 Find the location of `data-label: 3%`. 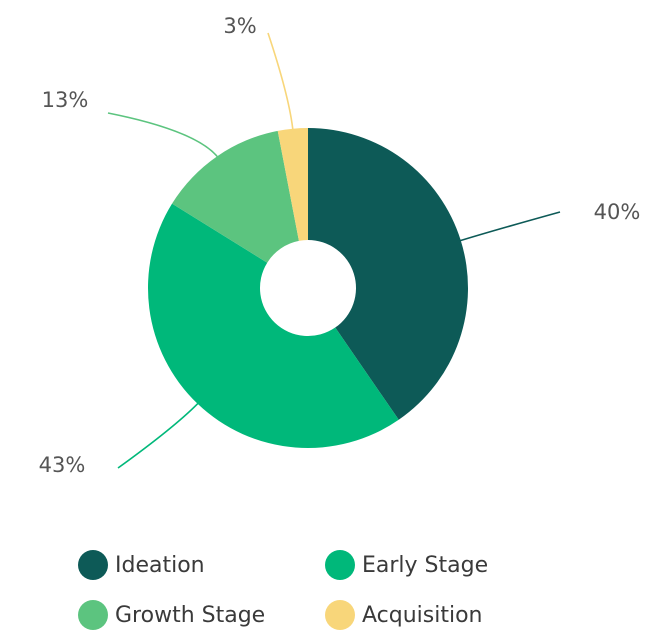

data-label: 3% is located at coordinates (239, 26).